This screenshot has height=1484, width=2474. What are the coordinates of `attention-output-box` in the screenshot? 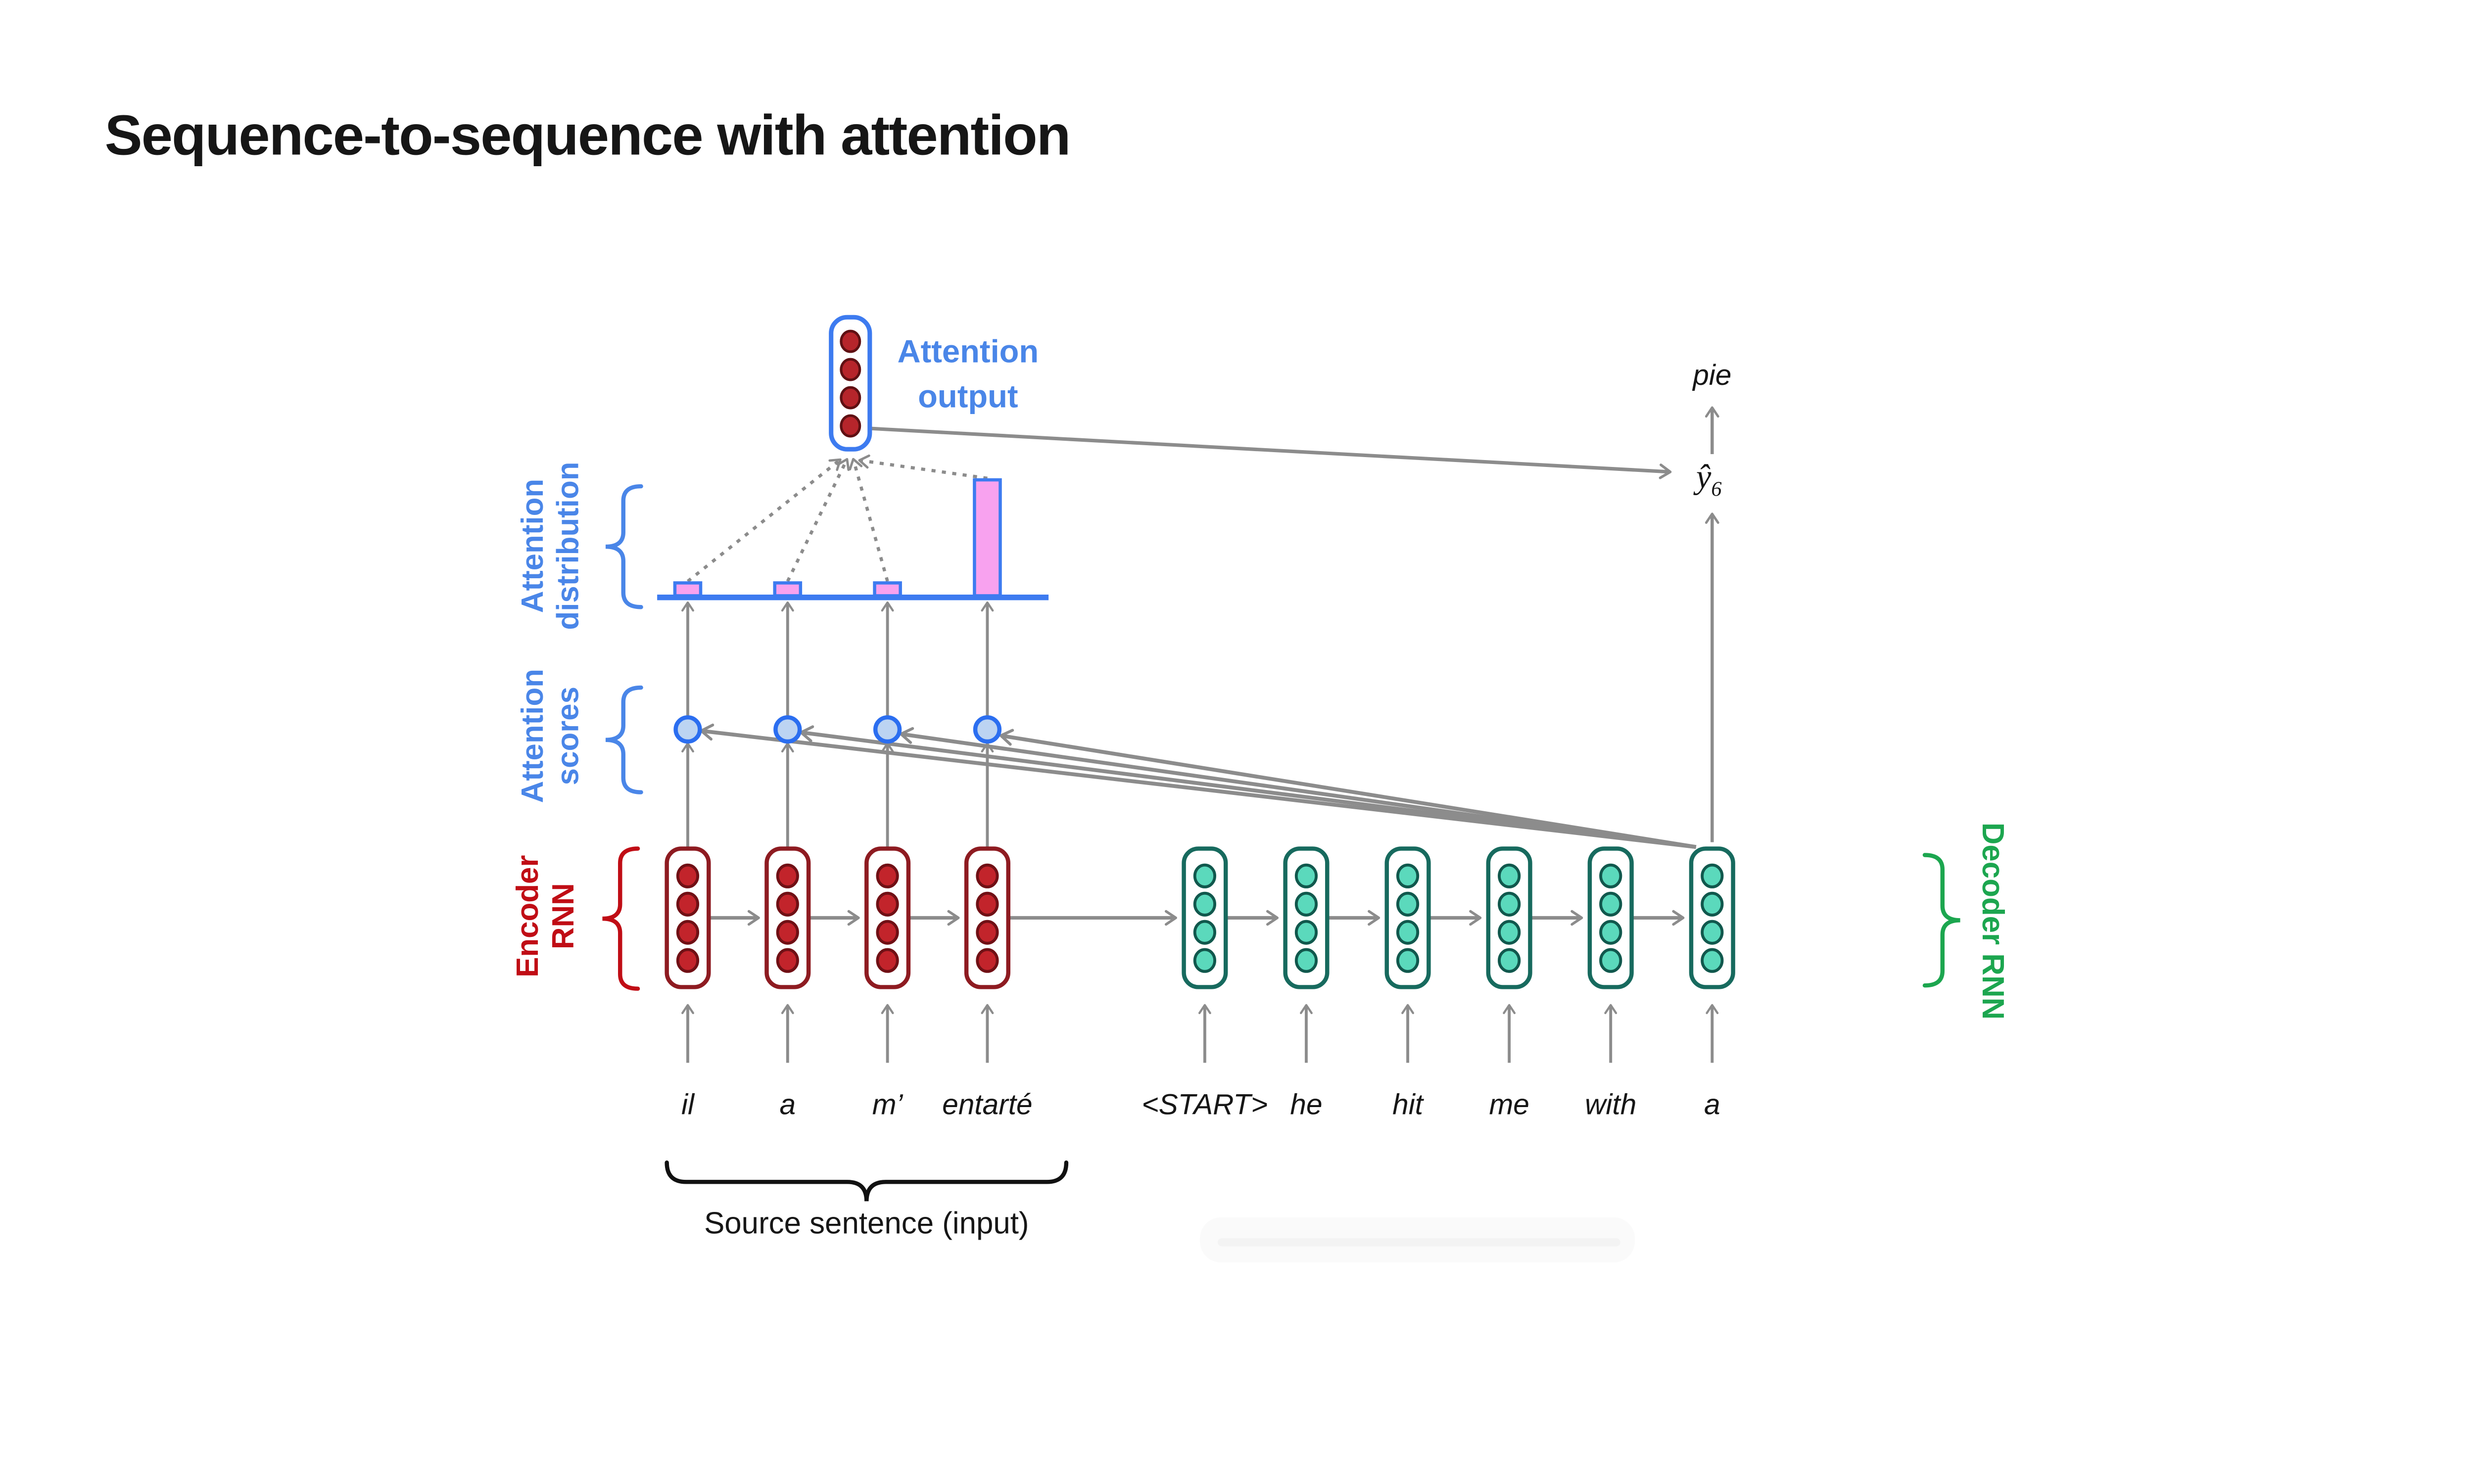 It's located at (851, 383).